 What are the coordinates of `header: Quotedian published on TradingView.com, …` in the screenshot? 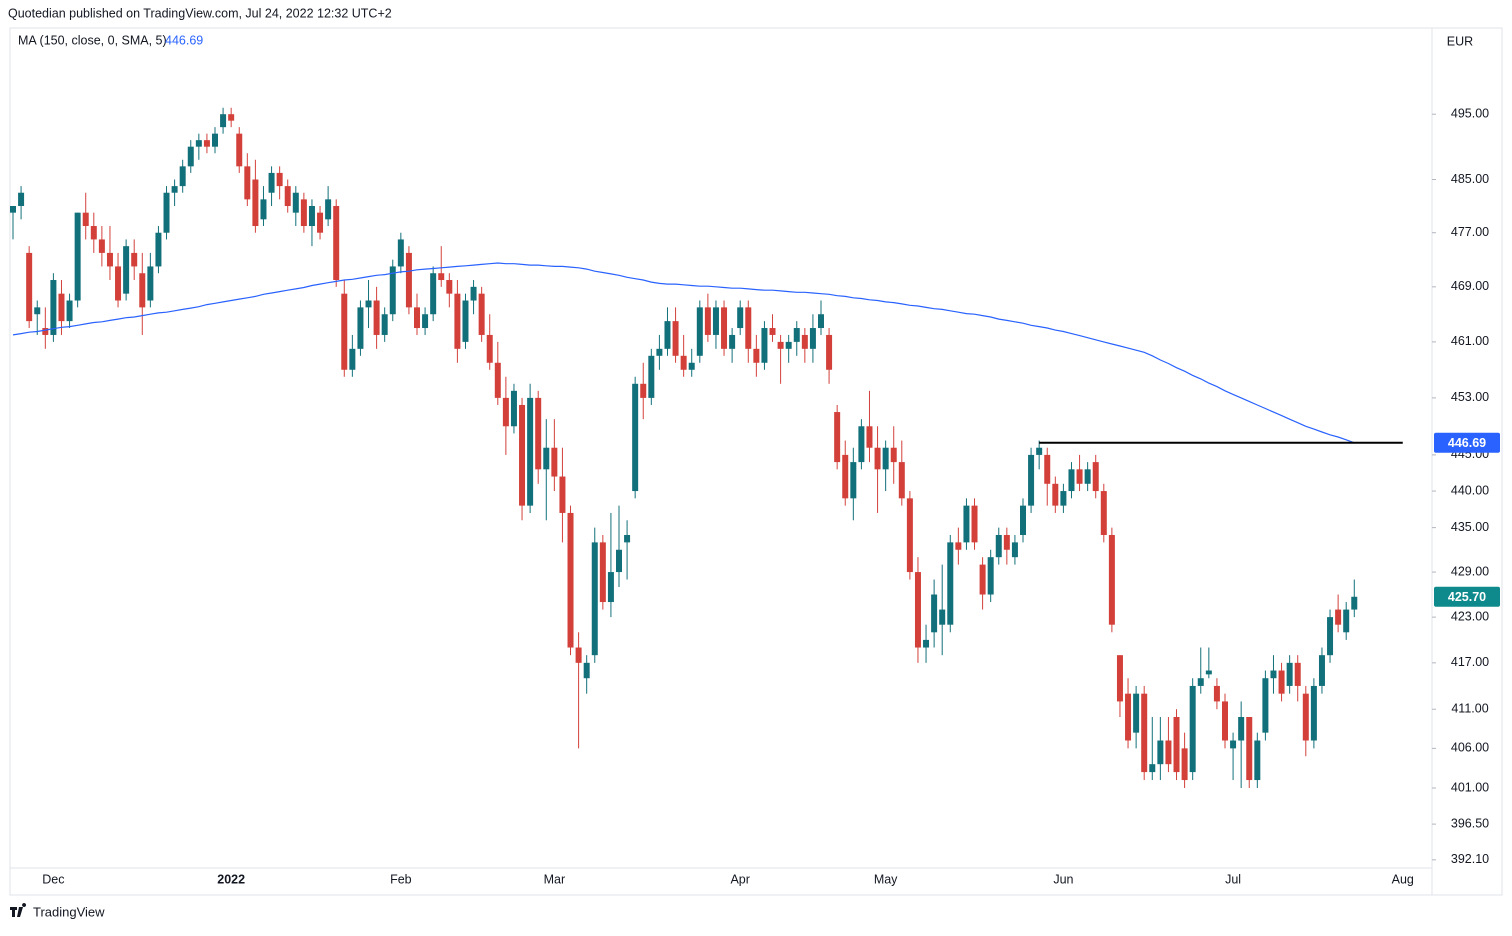 It's located at (200, 13).